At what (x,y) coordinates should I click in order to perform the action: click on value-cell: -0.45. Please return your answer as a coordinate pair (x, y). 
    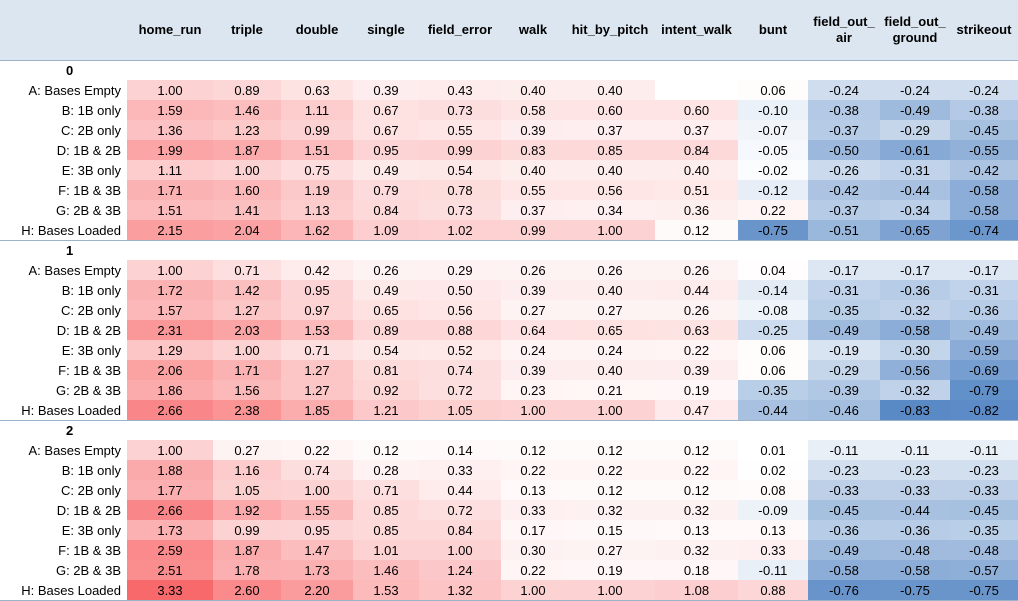
    Looking at the image, I should click on (984, 510).